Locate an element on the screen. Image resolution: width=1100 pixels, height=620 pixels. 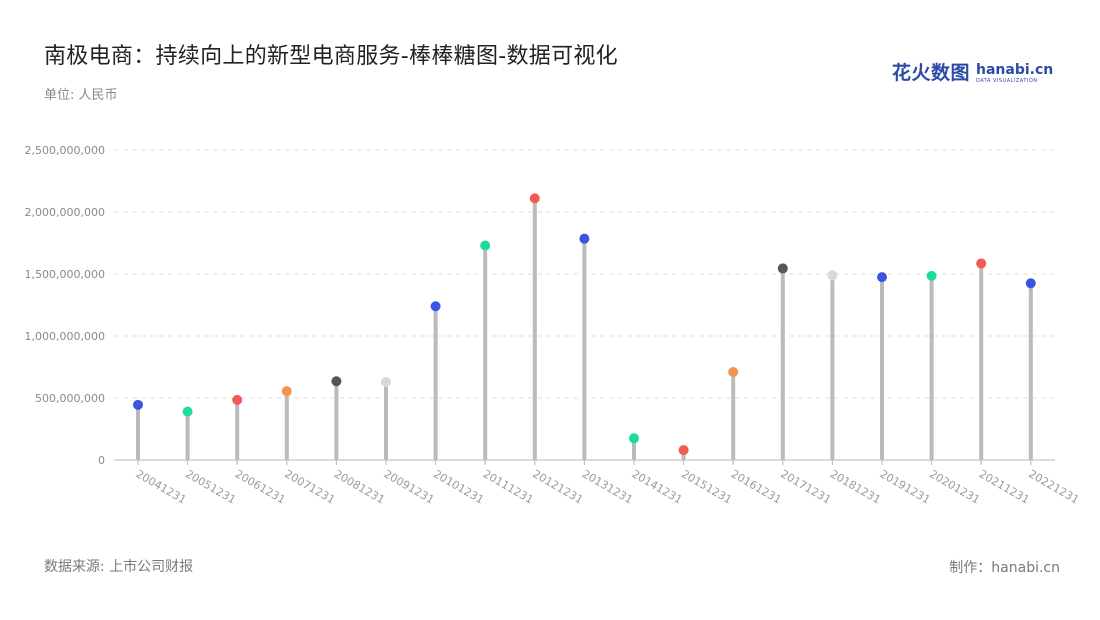
y-tick-label: 2,500,000,000 is located at coordinates (65, 150).